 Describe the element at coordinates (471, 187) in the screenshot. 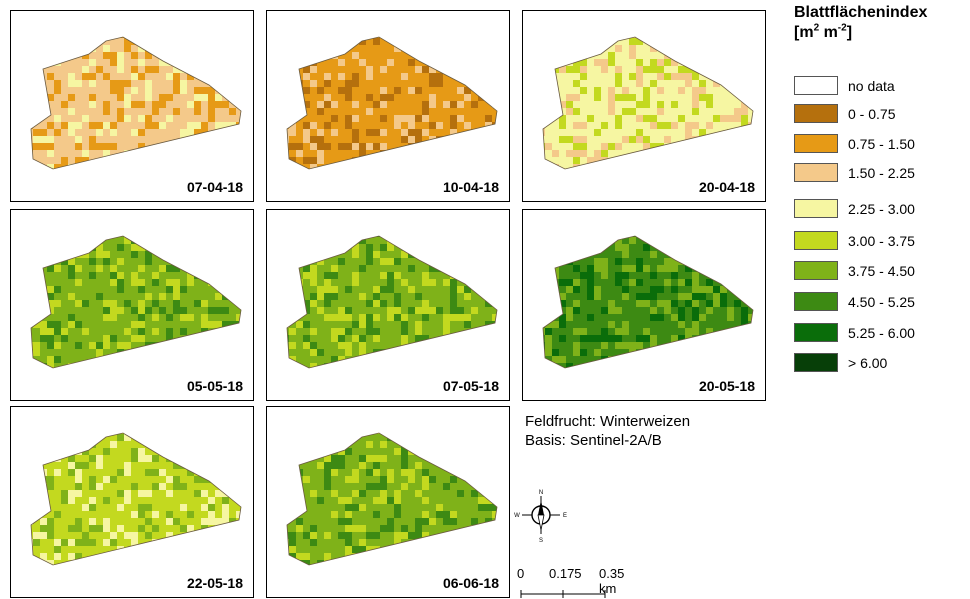

I see `panel-date: 10-04-18` at that location.